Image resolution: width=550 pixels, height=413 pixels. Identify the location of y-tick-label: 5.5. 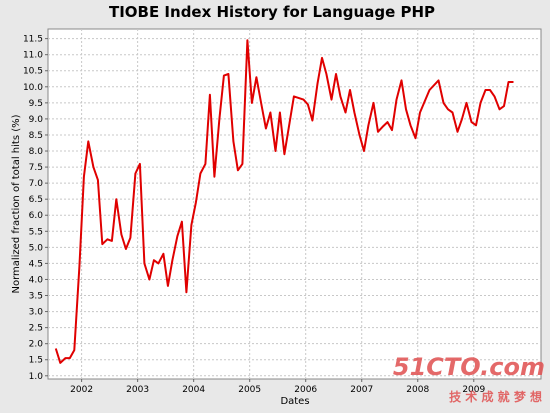
(36, 232).